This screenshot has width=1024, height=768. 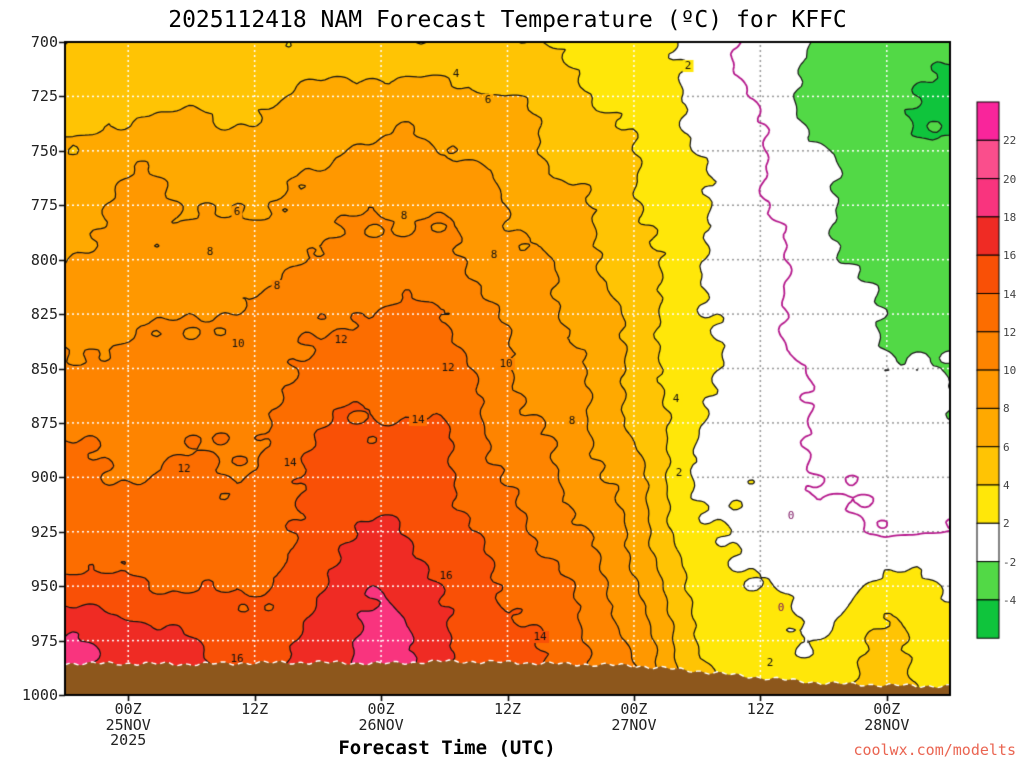 I want to click on pressure-tick-label: 750, so click(x=44, y=150).